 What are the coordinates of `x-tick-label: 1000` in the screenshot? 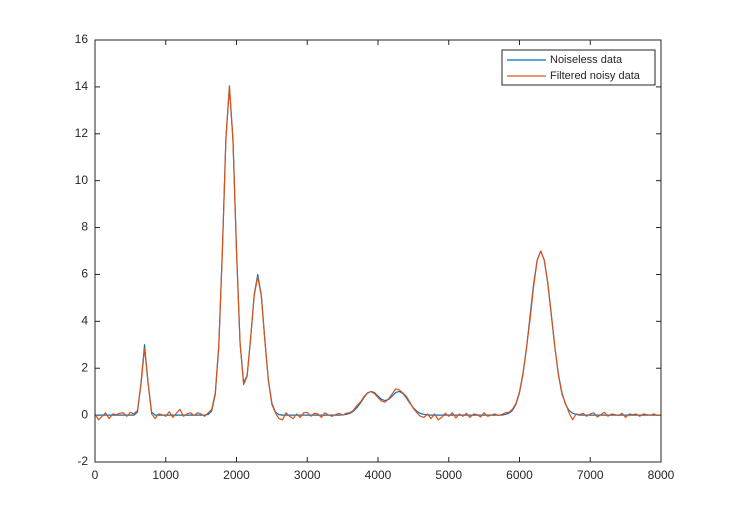 It's located at (165, 475).